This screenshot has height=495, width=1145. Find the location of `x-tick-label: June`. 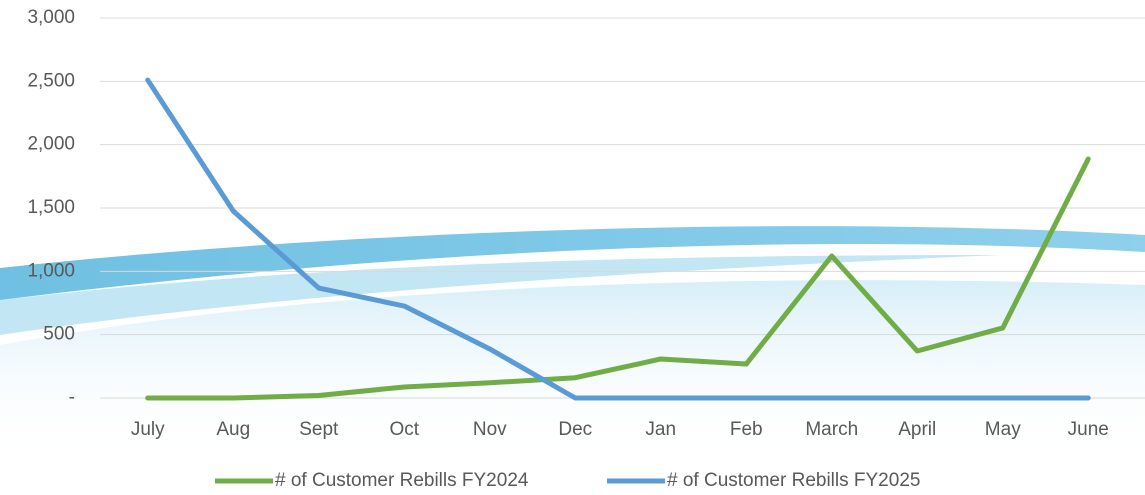

x-tick-label: June is located at coordinates (1088, 429).